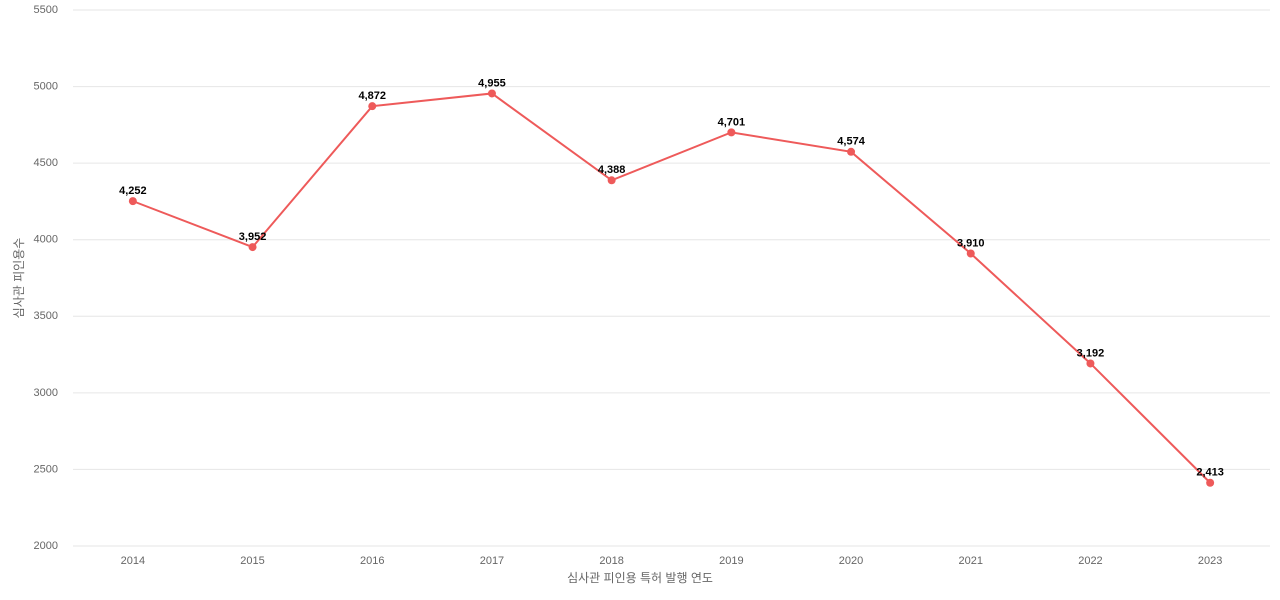  What do you see at coordinates (732, 122) in the screenshot?
I see `data-label: 4,701` at bounding box center [732, 122].